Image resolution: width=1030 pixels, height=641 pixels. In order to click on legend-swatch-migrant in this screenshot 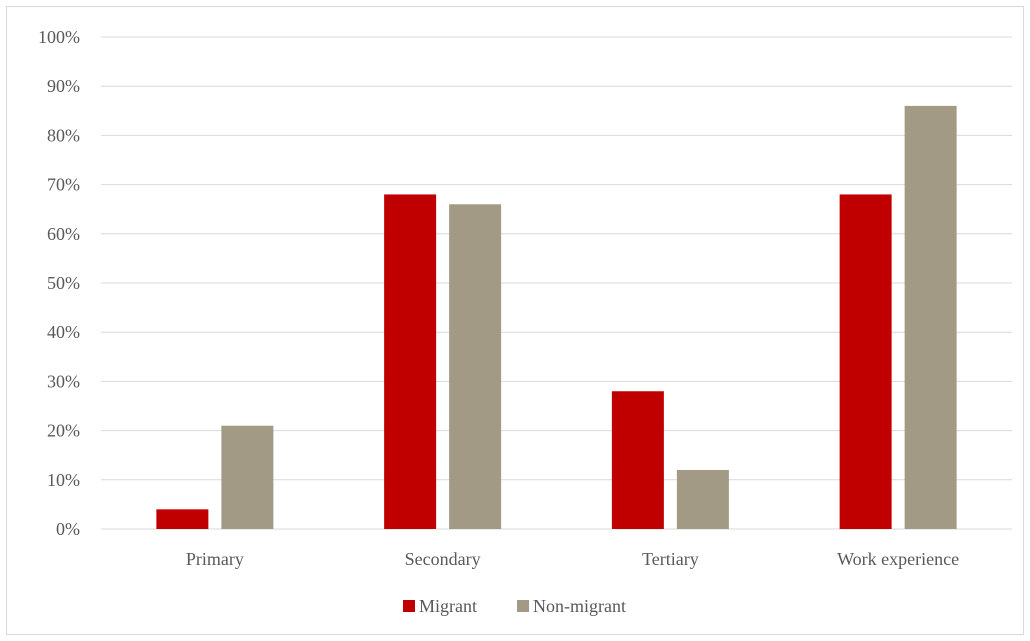, I will do `click(409, 606)`.